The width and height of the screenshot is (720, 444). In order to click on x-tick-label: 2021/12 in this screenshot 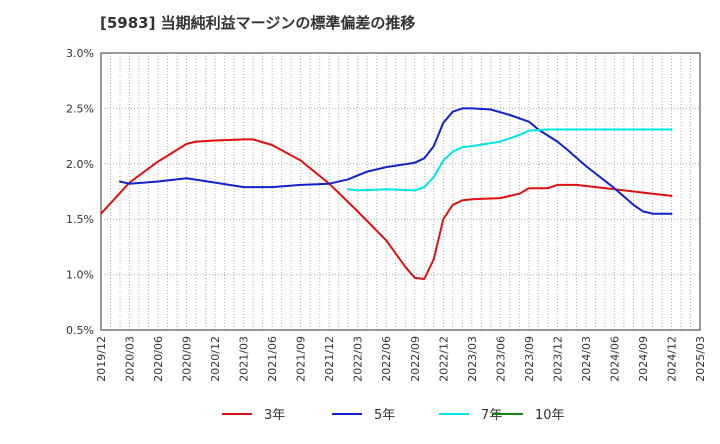, I will do `click(329, 359)`.